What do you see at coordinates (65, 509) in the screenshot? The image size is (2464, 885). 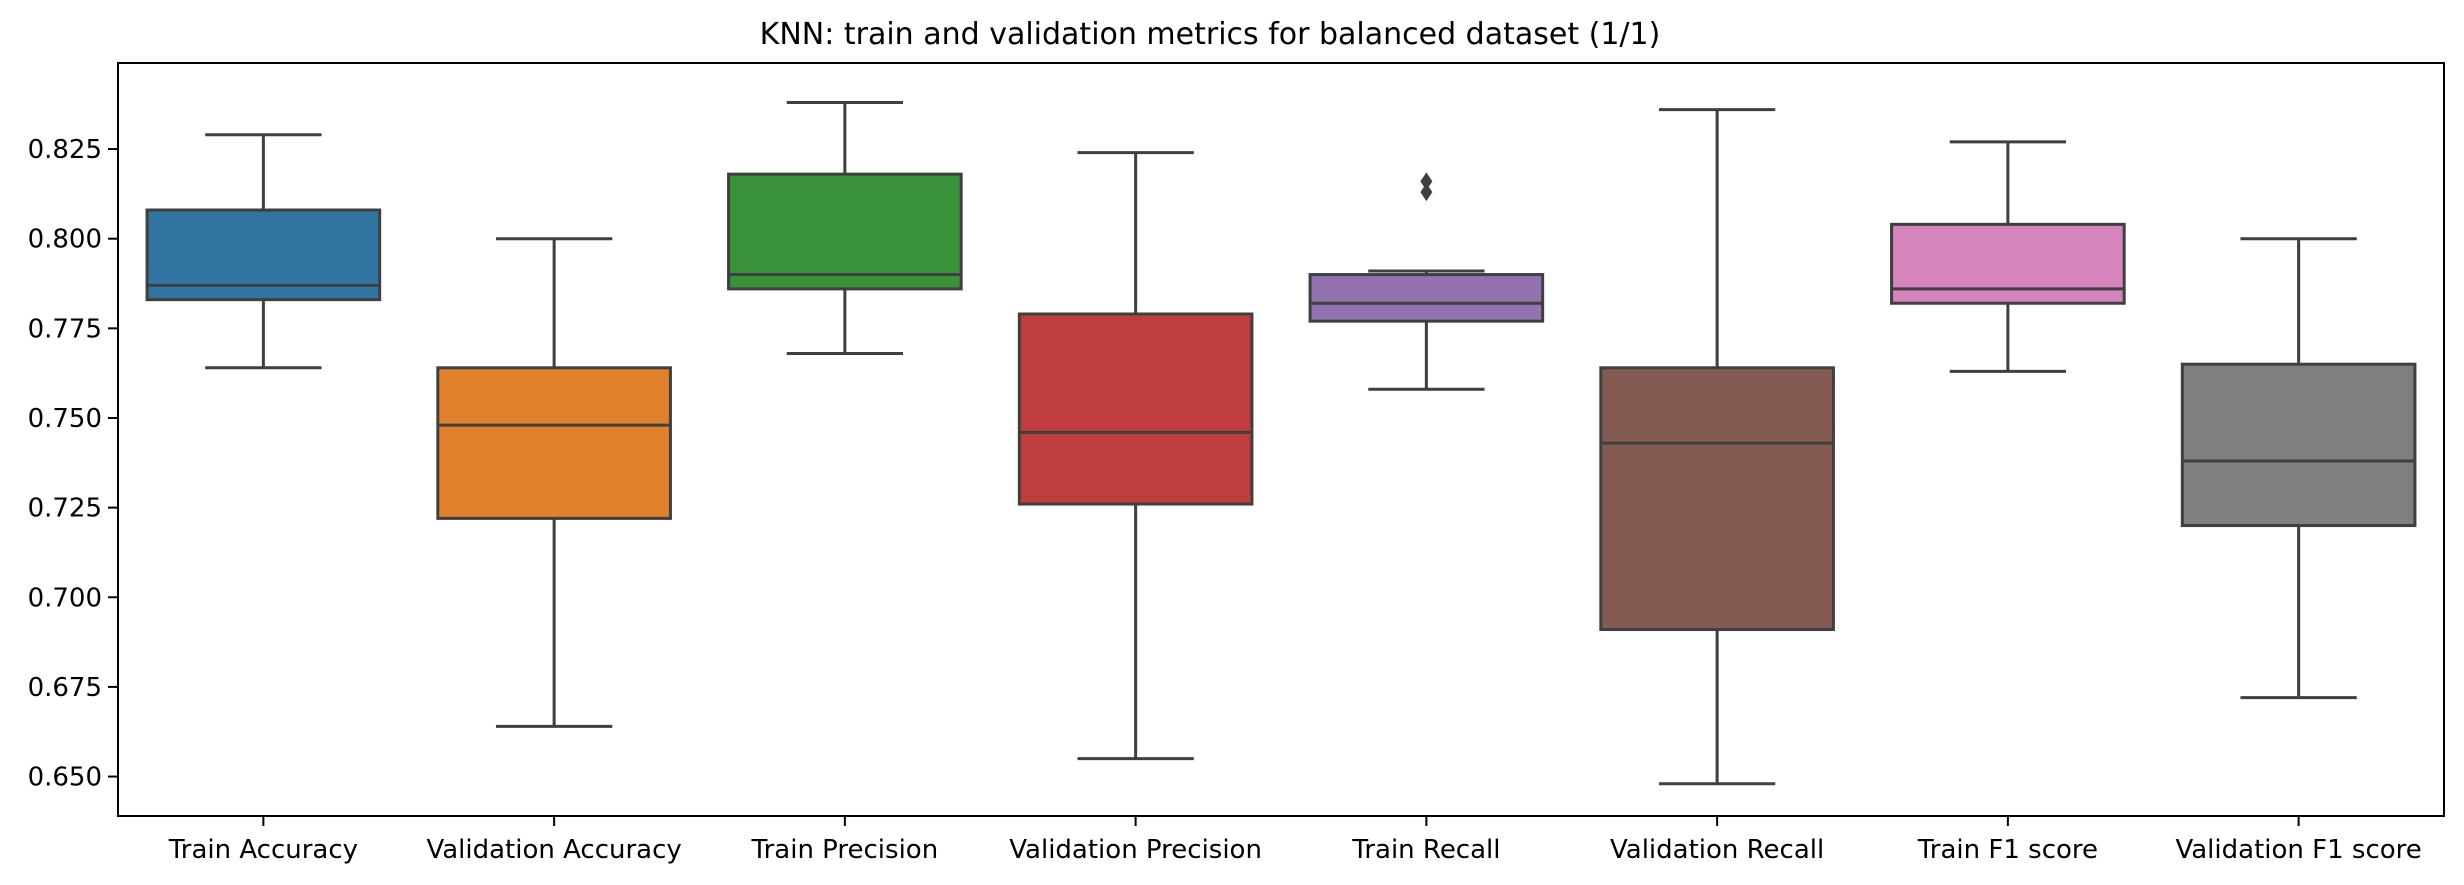 I see `y-tick-label: 0.725` at bounding box center [65, 509].